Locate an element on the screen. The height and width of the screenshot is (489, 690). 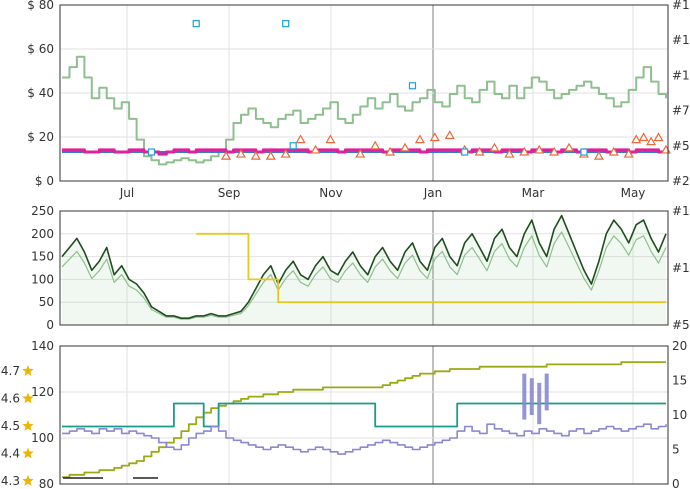
x-month-label: Mar is located at coordinates (533, 193).